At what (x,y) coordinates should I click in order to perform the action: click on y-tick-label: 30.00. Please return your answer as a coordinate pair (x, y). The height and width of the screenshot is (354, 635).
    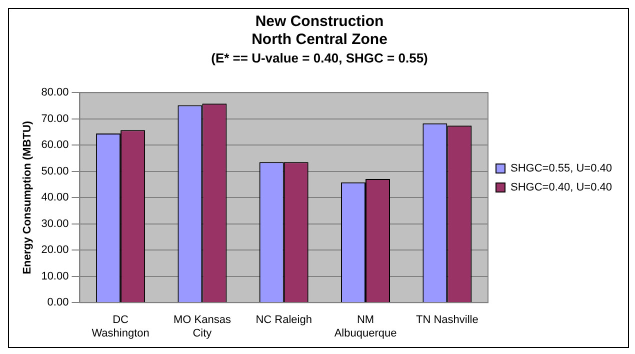
    Looking at the image, I should click on (55, 224).